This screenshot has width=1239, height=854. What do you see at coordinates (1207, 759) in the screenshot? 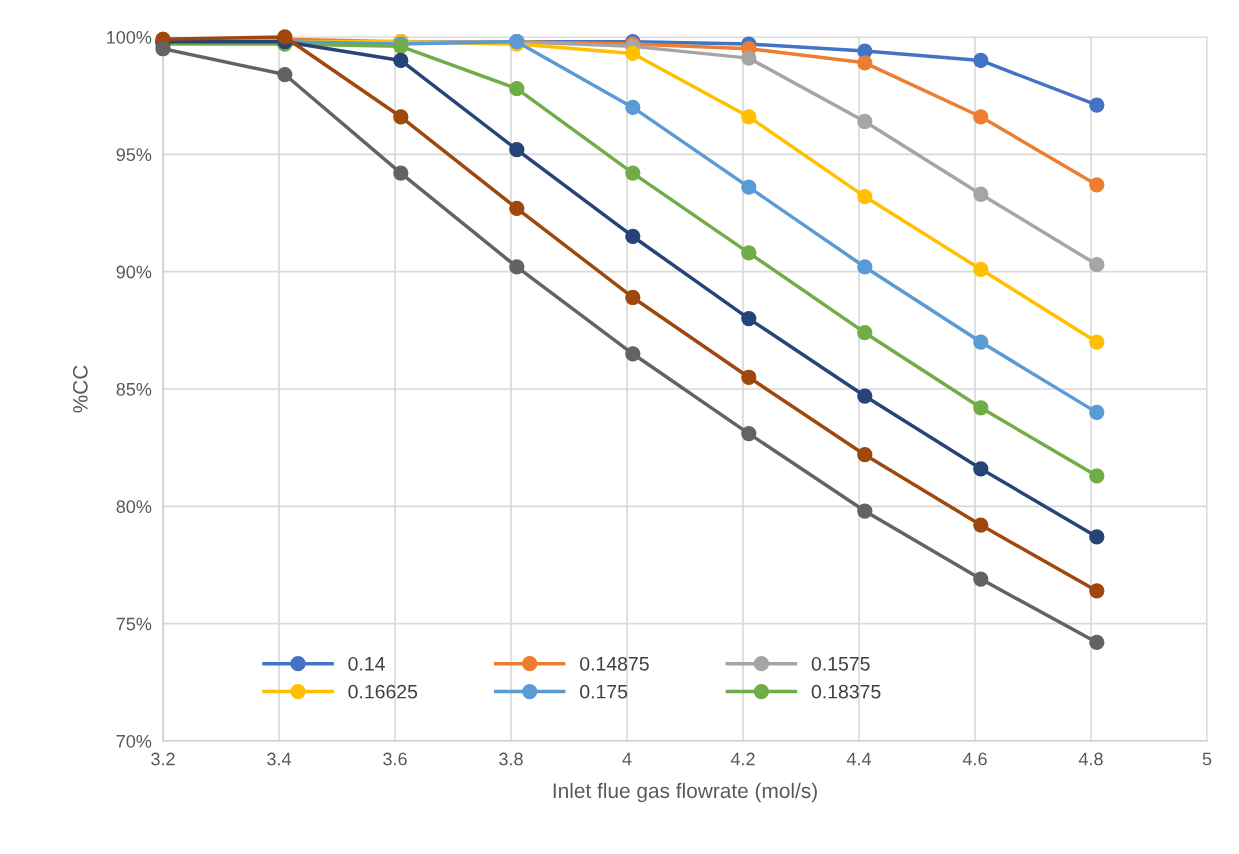
I see `x-tick-label: 5` at bounding box center [1207, 759].